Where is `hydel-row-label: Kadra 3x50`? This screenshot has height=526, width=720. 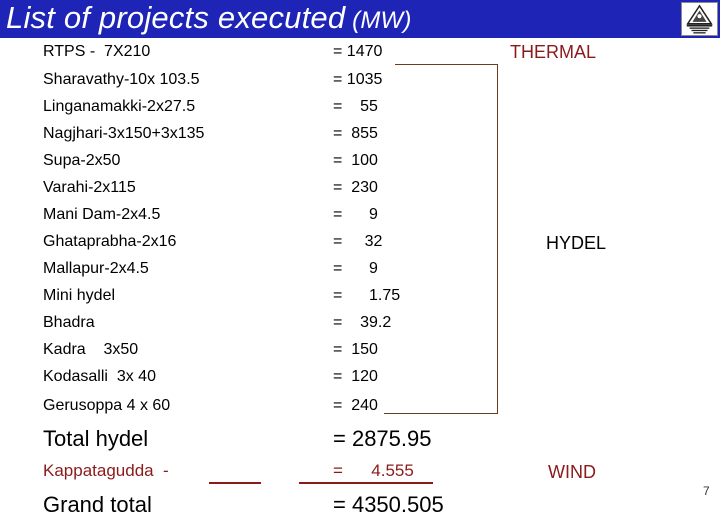
hydel-row-label: Kadra 3x50 is located at coordinates (91, 349).